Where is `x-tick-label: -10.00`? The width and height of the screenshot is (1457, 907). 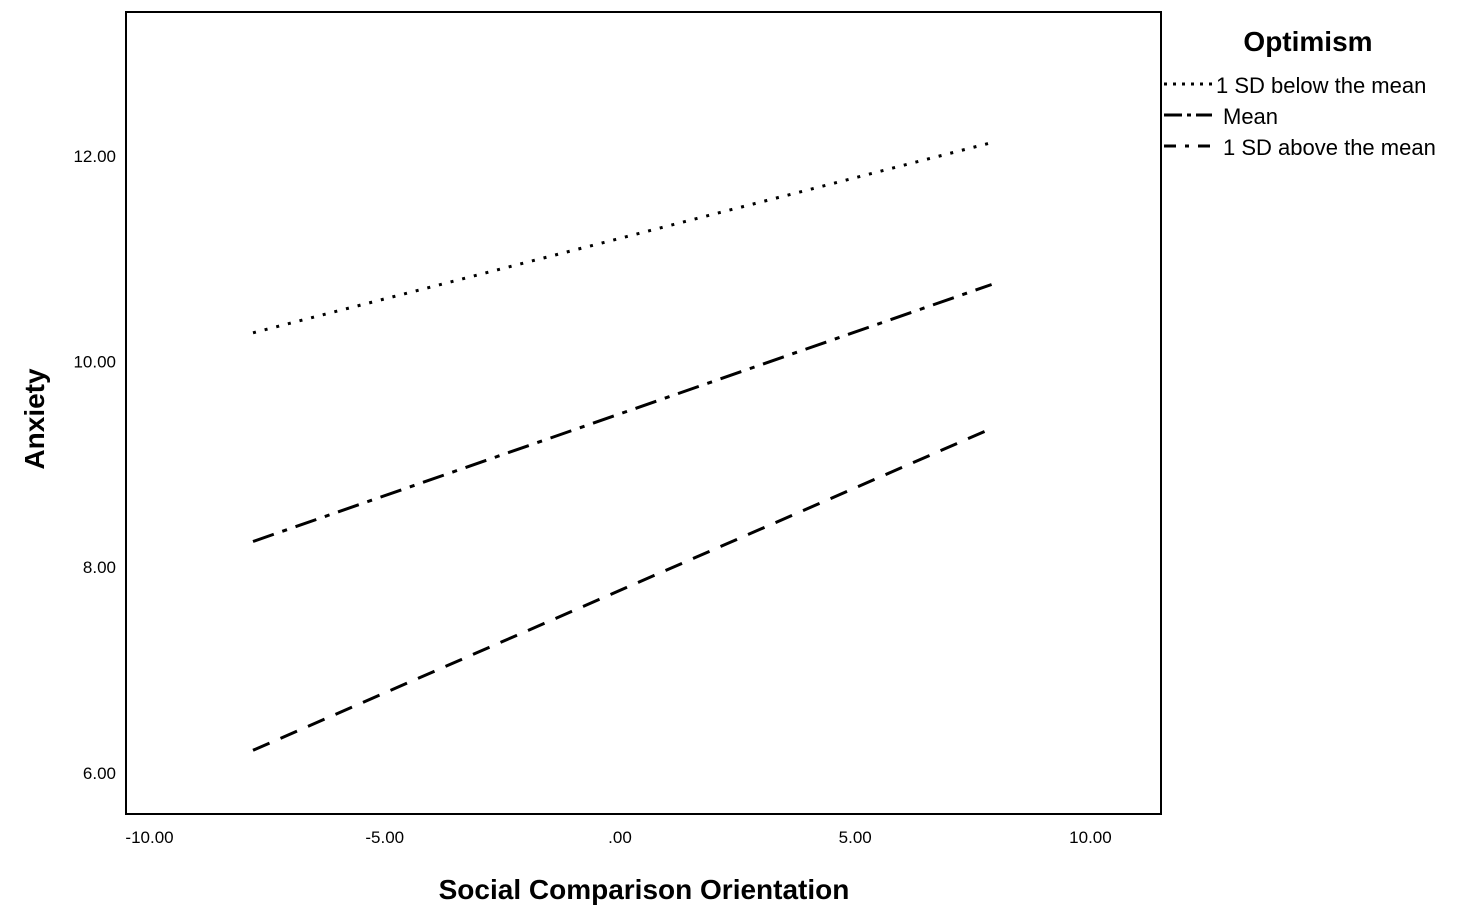 x-tick-label: -10.00 is located at coordinates (149, 837).